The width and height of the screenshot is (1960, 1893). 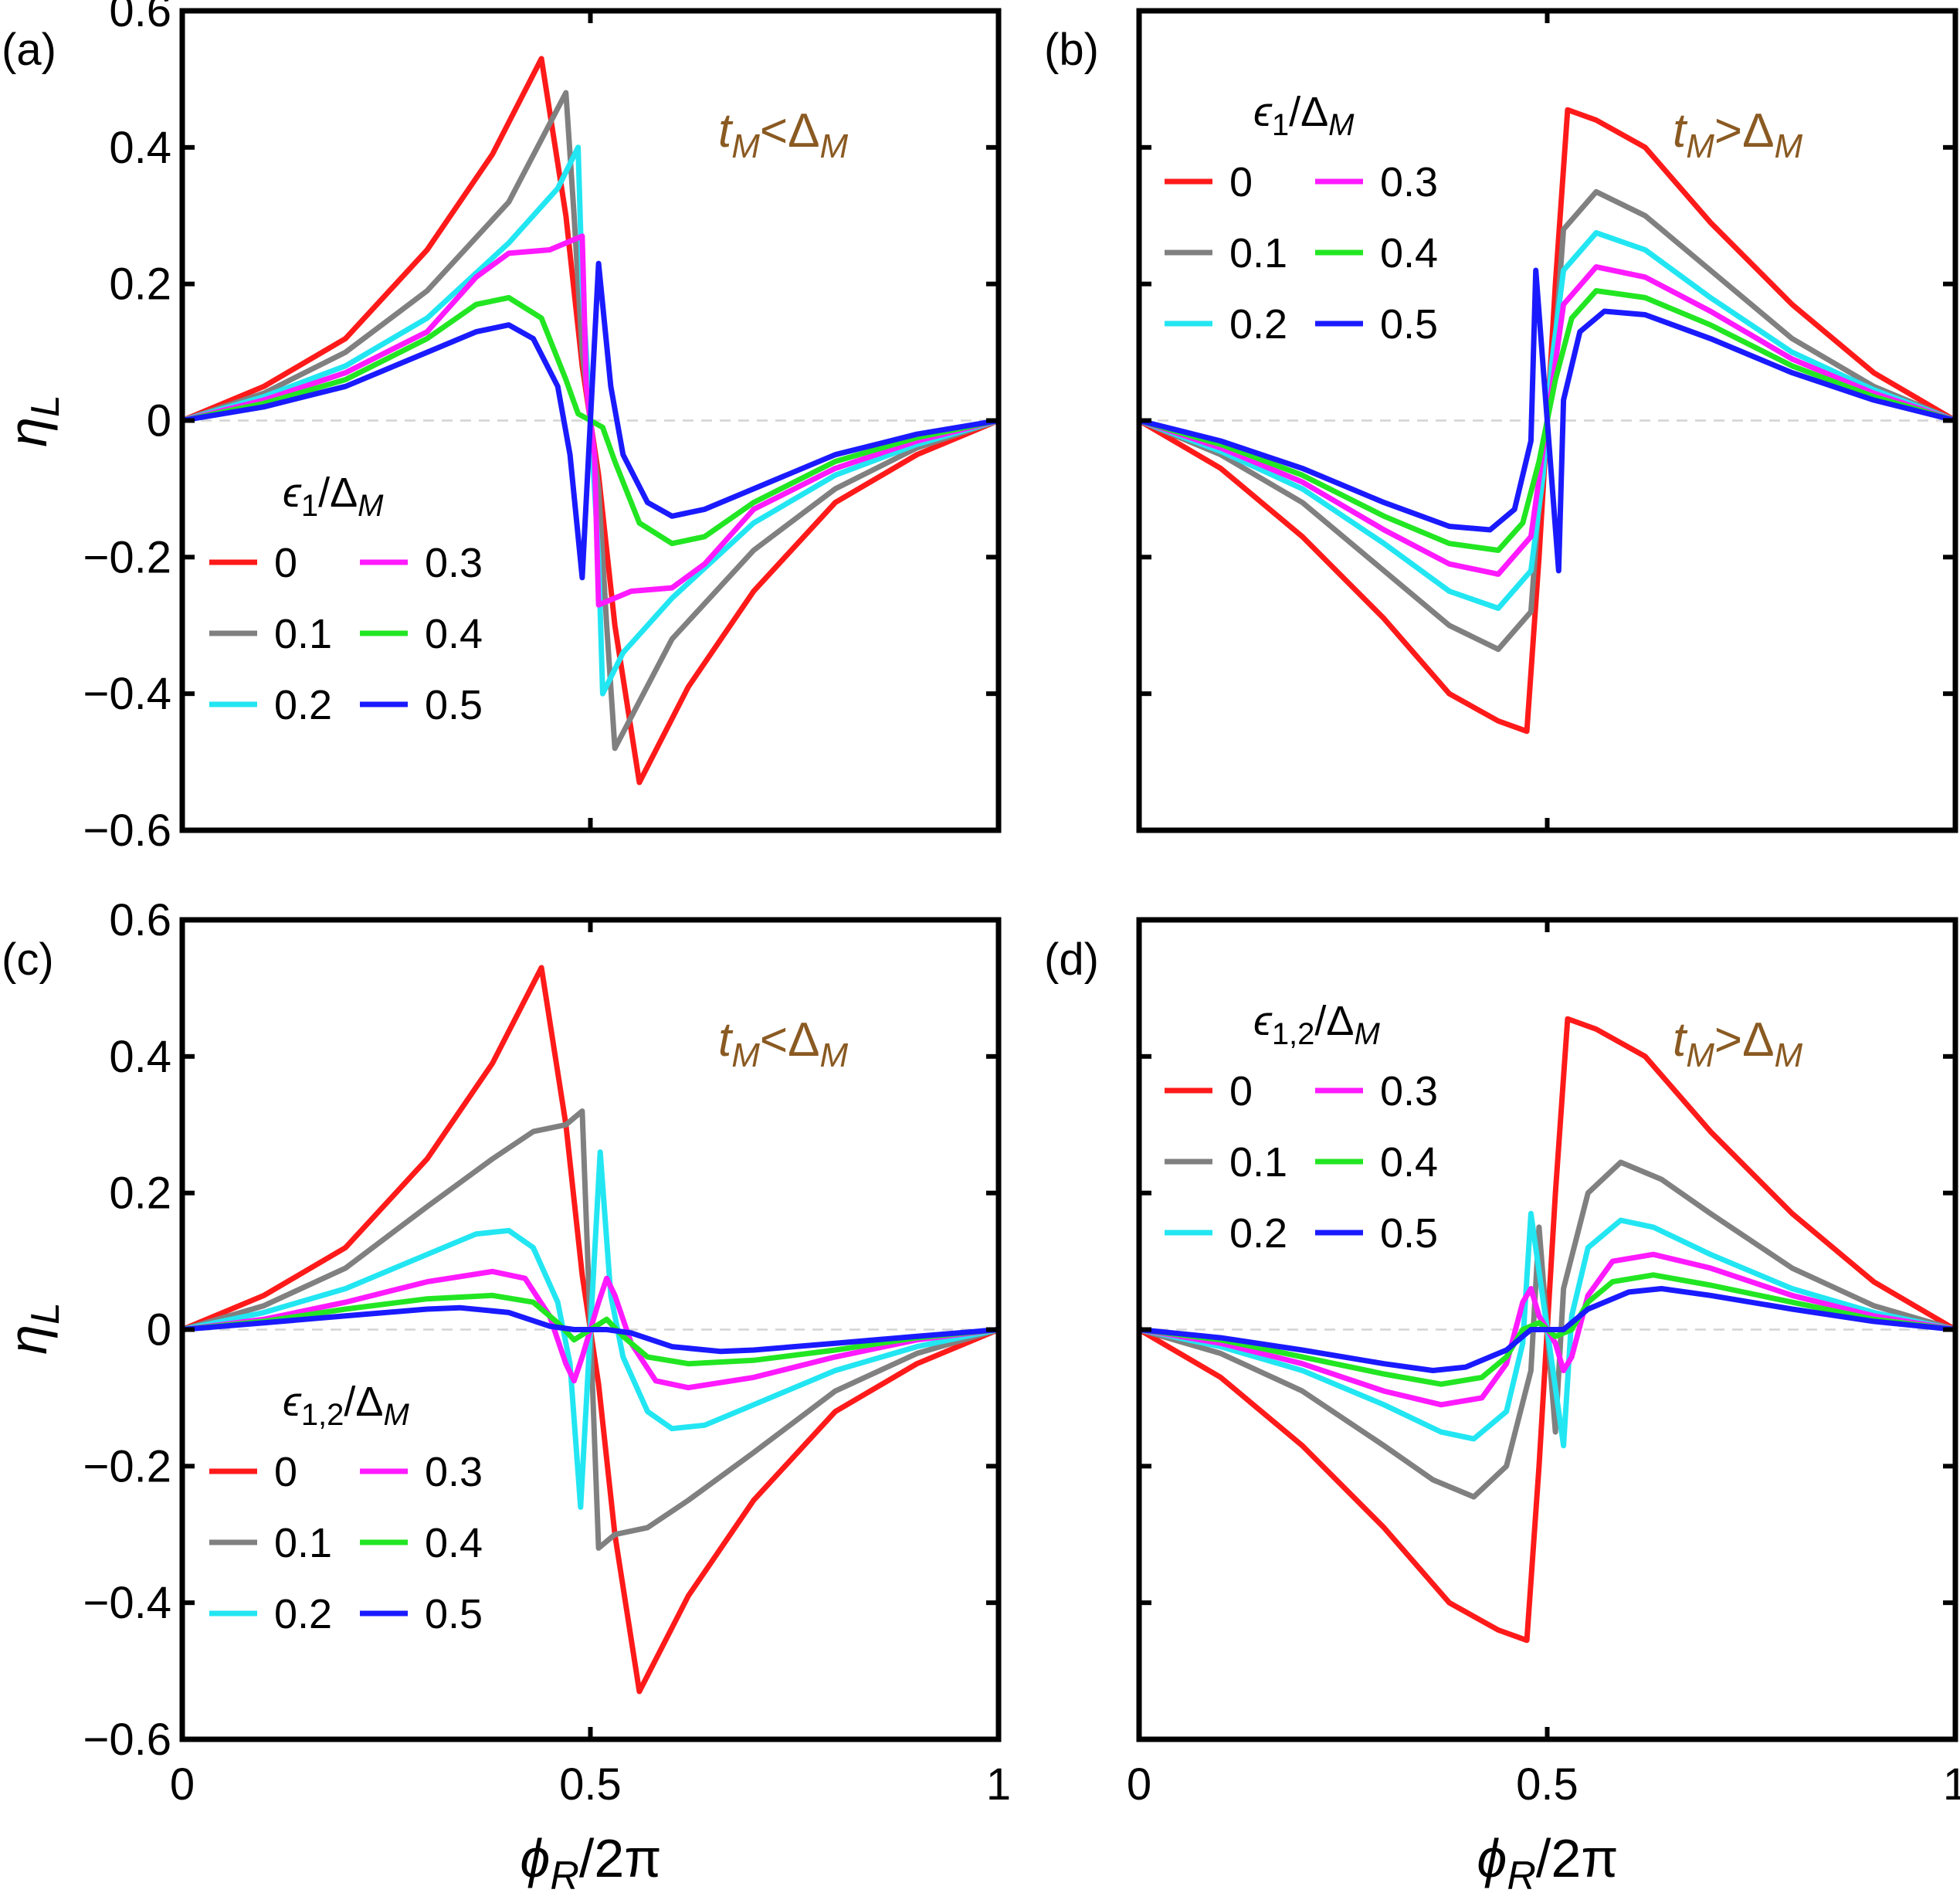 I want to click on legend: ϵ1,2/ΔM0 0.1 0.2 0.3 0.4 0.5, so click(x=1301, y=1127).